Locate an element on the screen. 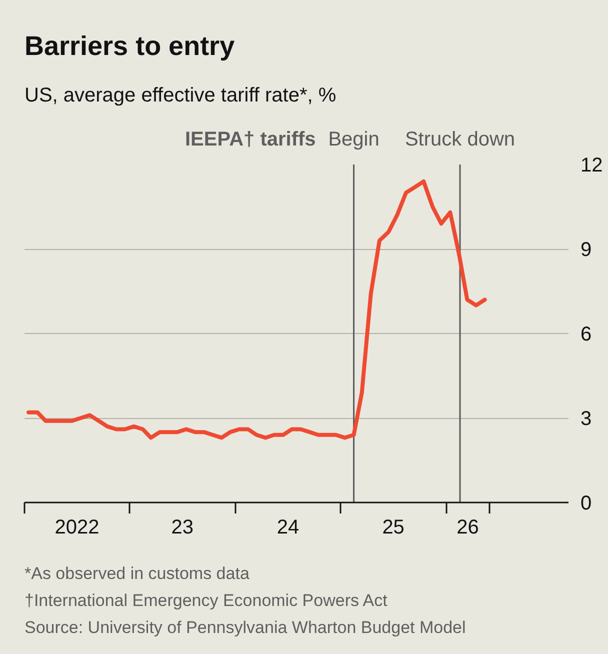 Image resolution: width=608 pixels, height=654 pixels. y-tick-label: 0 is located at coordinates (586, 503).